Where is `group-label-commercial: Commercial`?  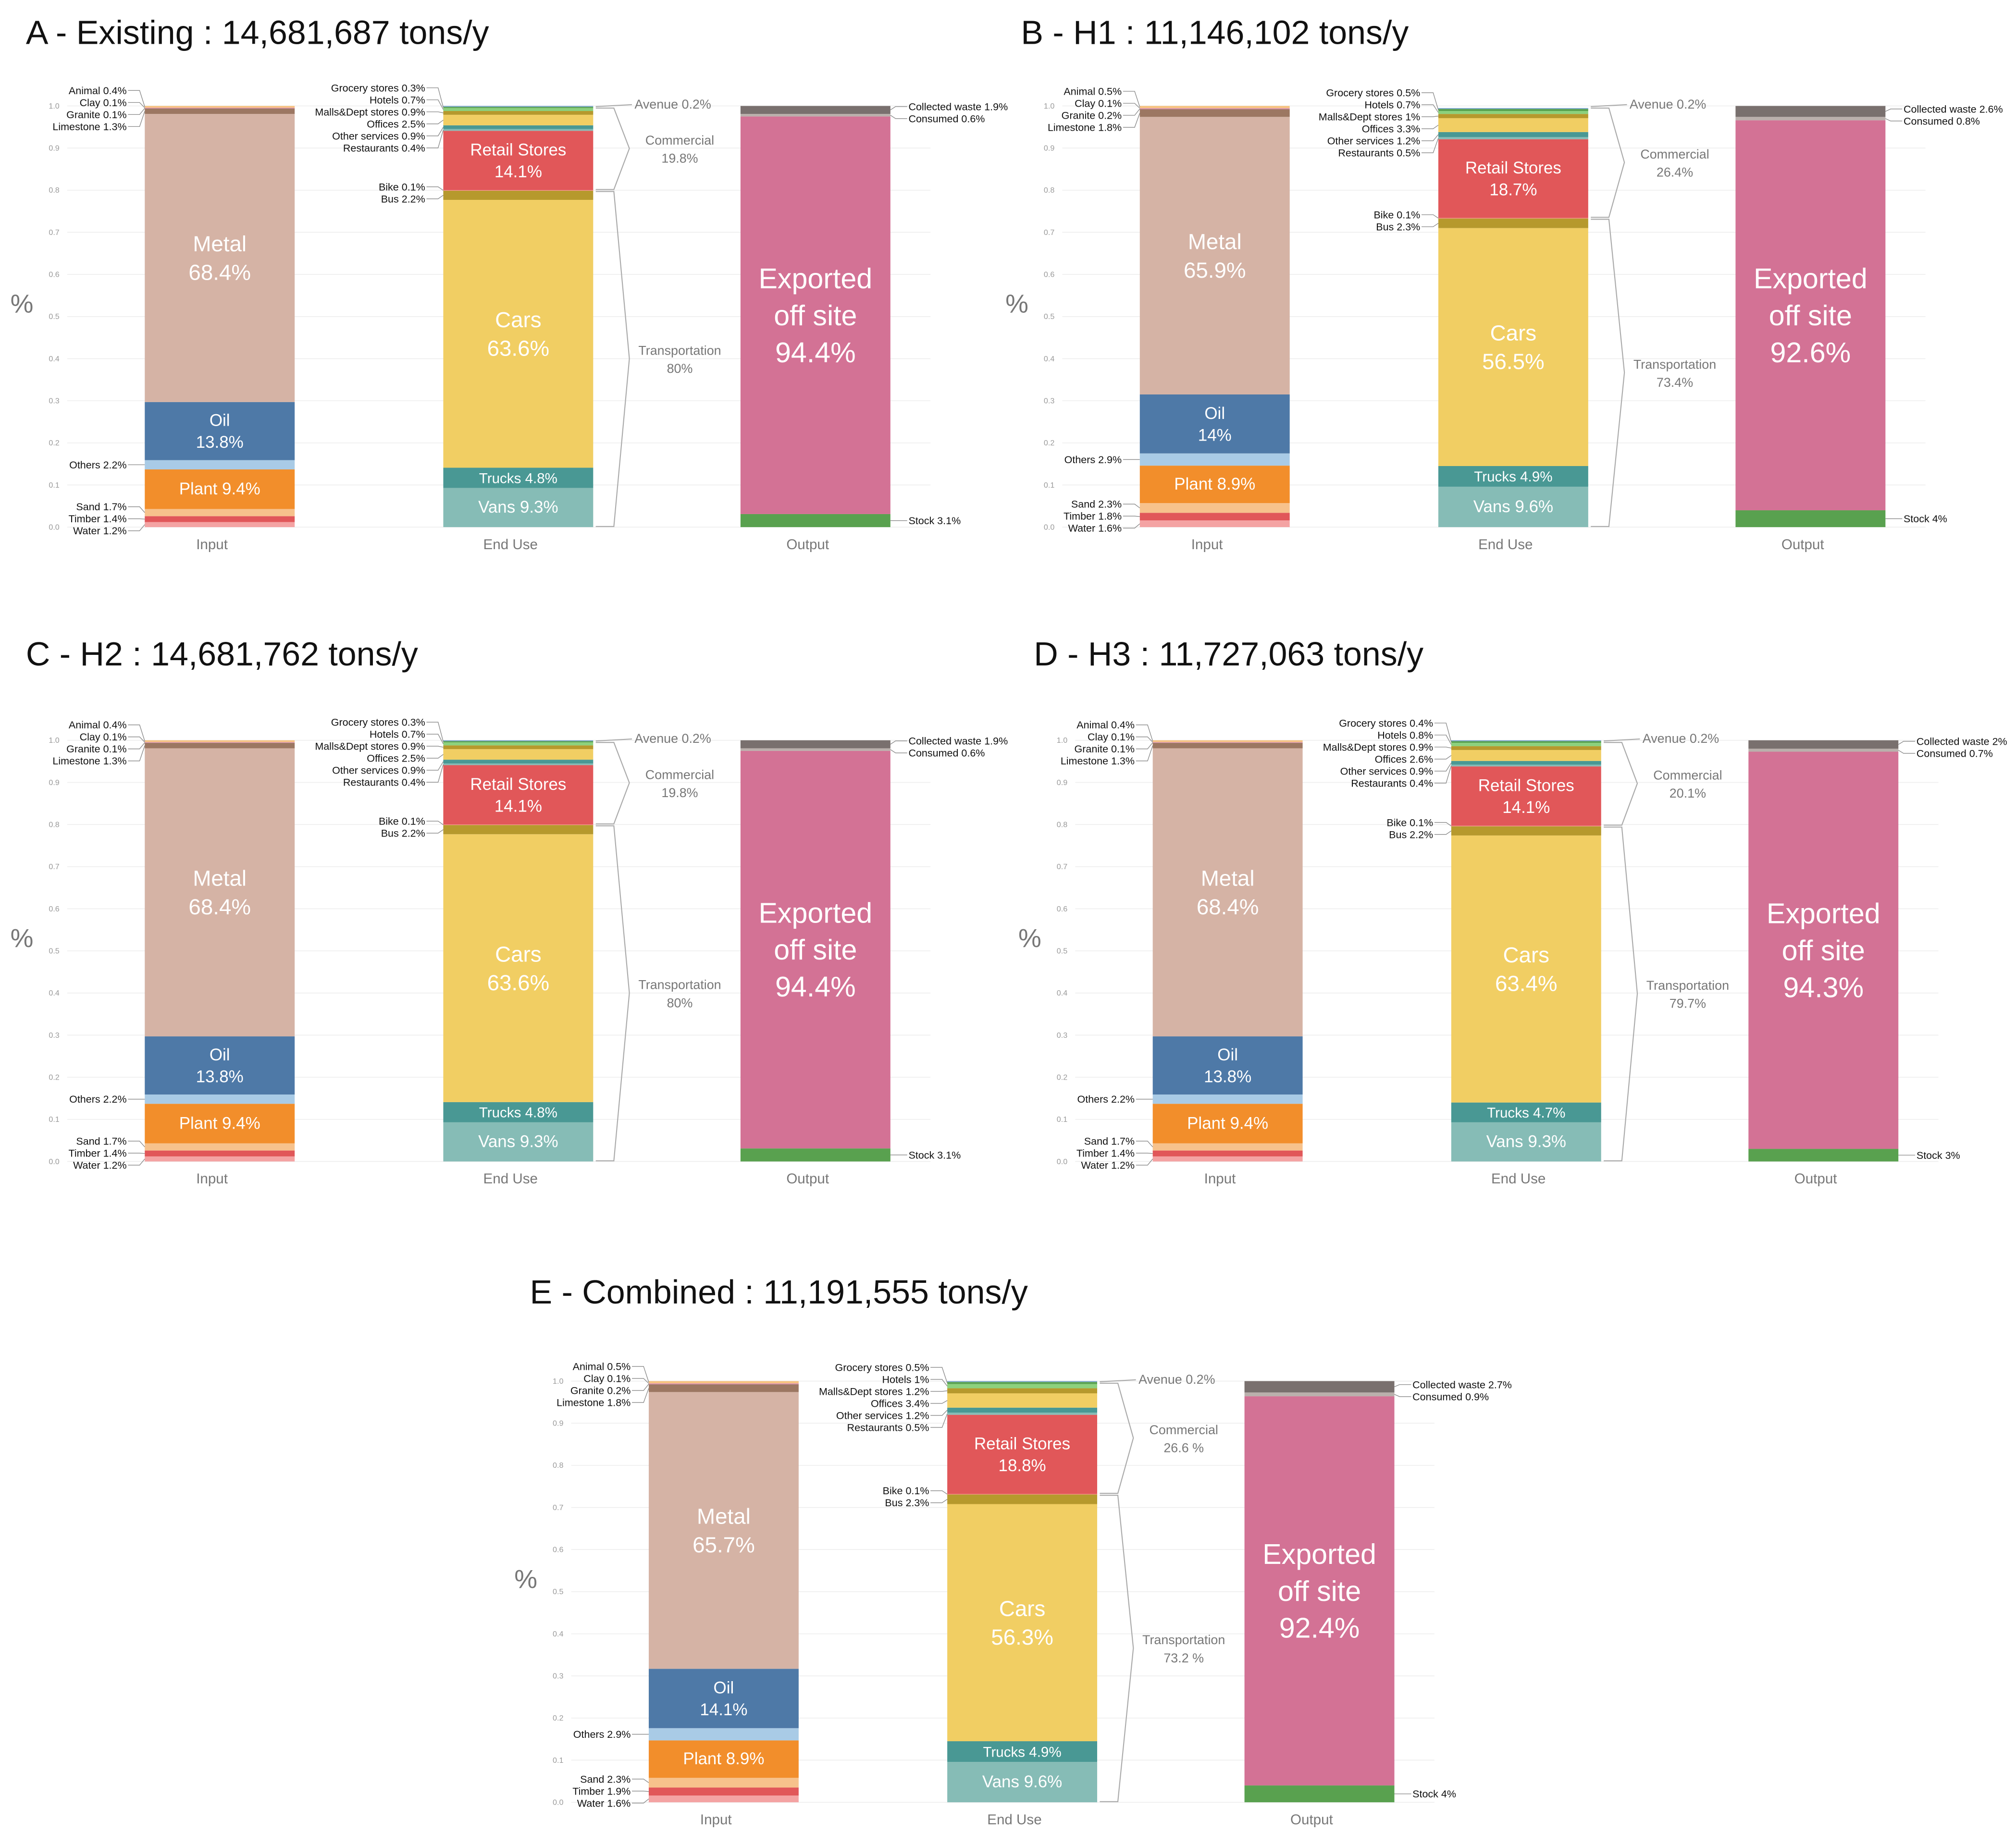
group-label-commercial: Commercial is located at coordinates (679, 775).